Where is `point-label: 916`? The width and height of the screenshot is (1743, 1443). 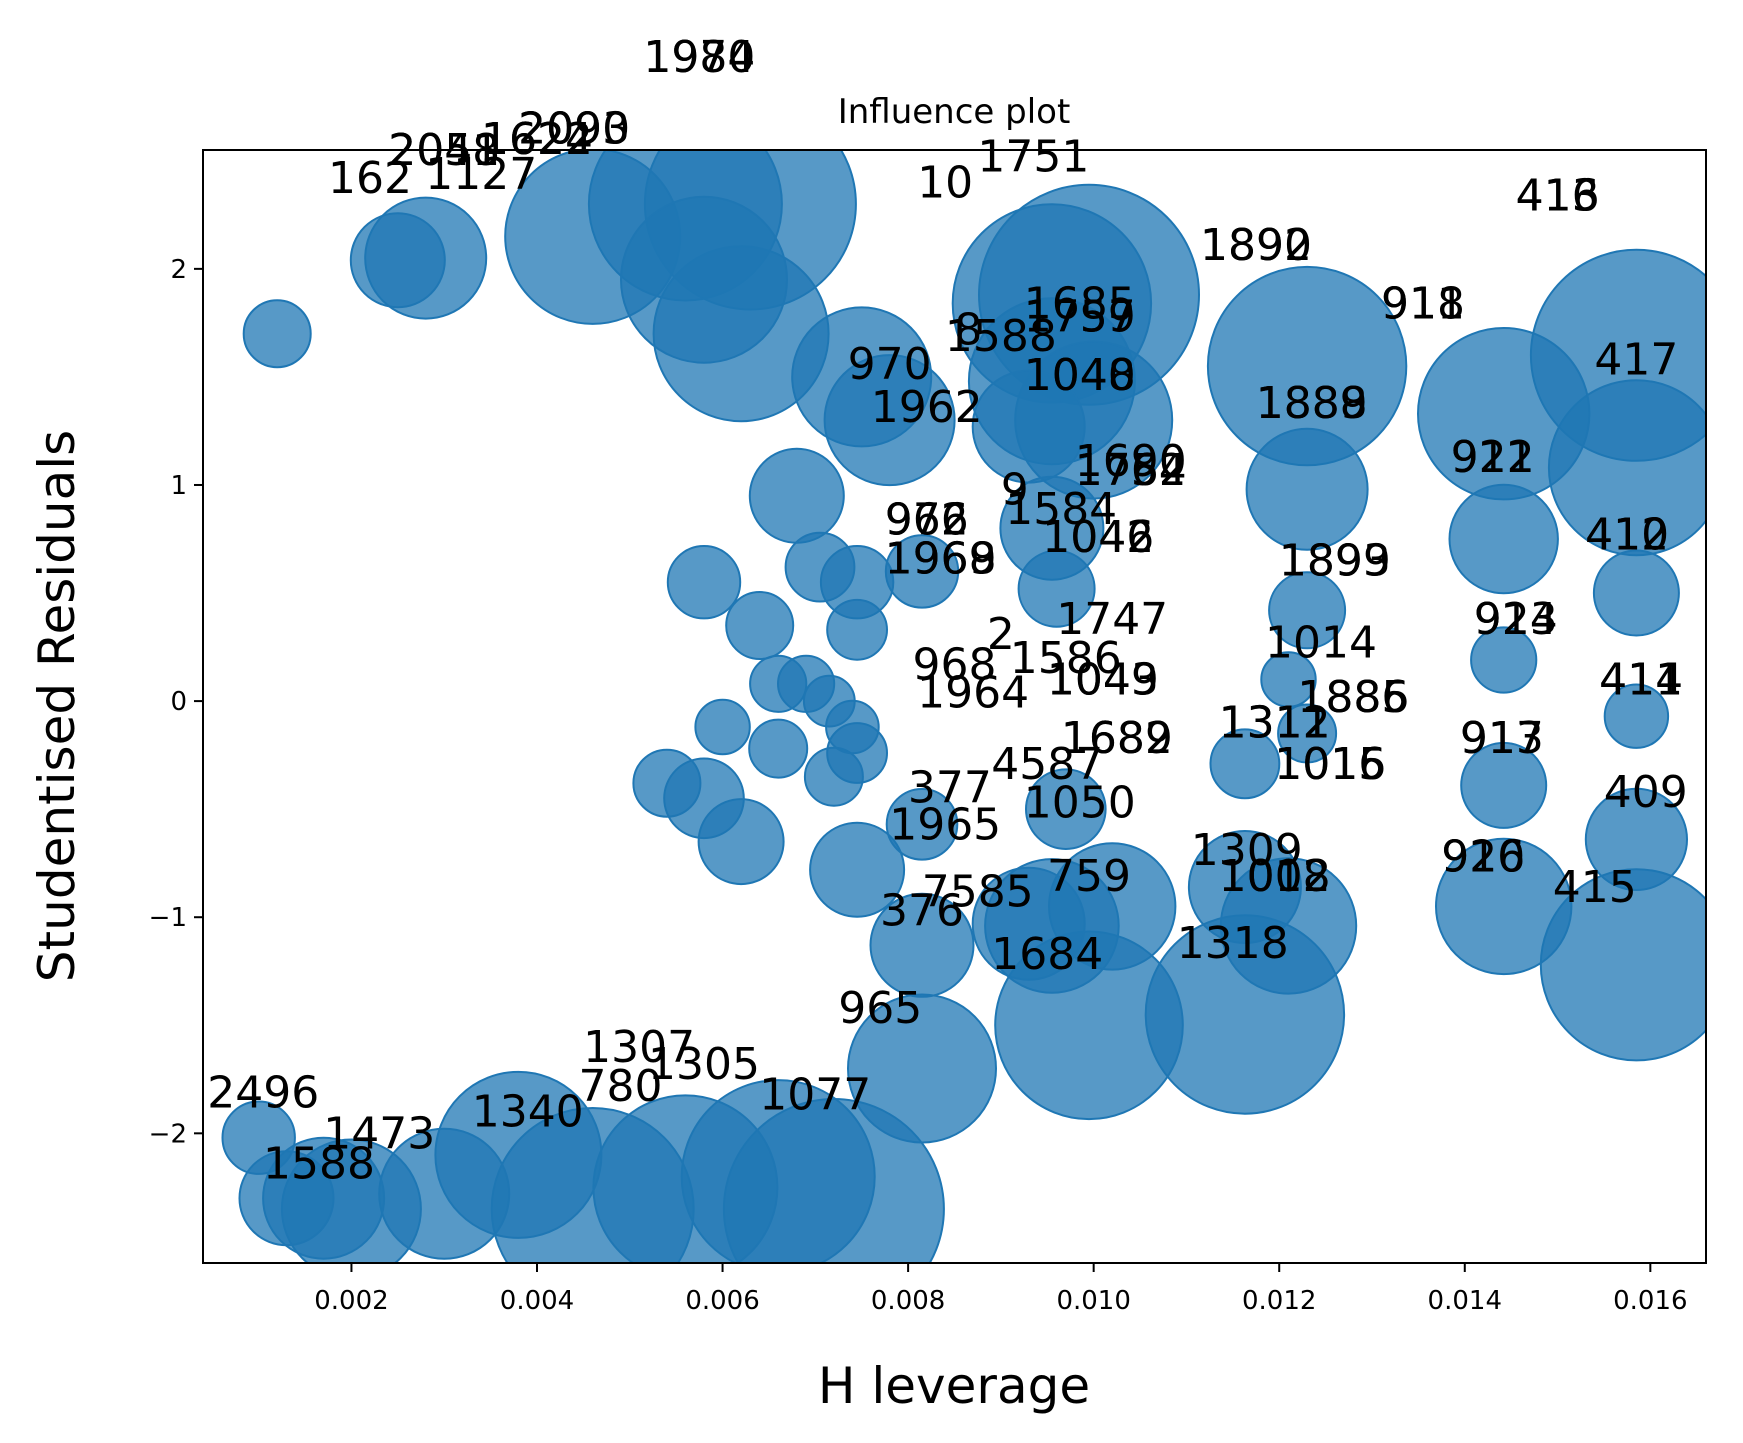
point-label: 916 is located at coordinates (1483, 857).